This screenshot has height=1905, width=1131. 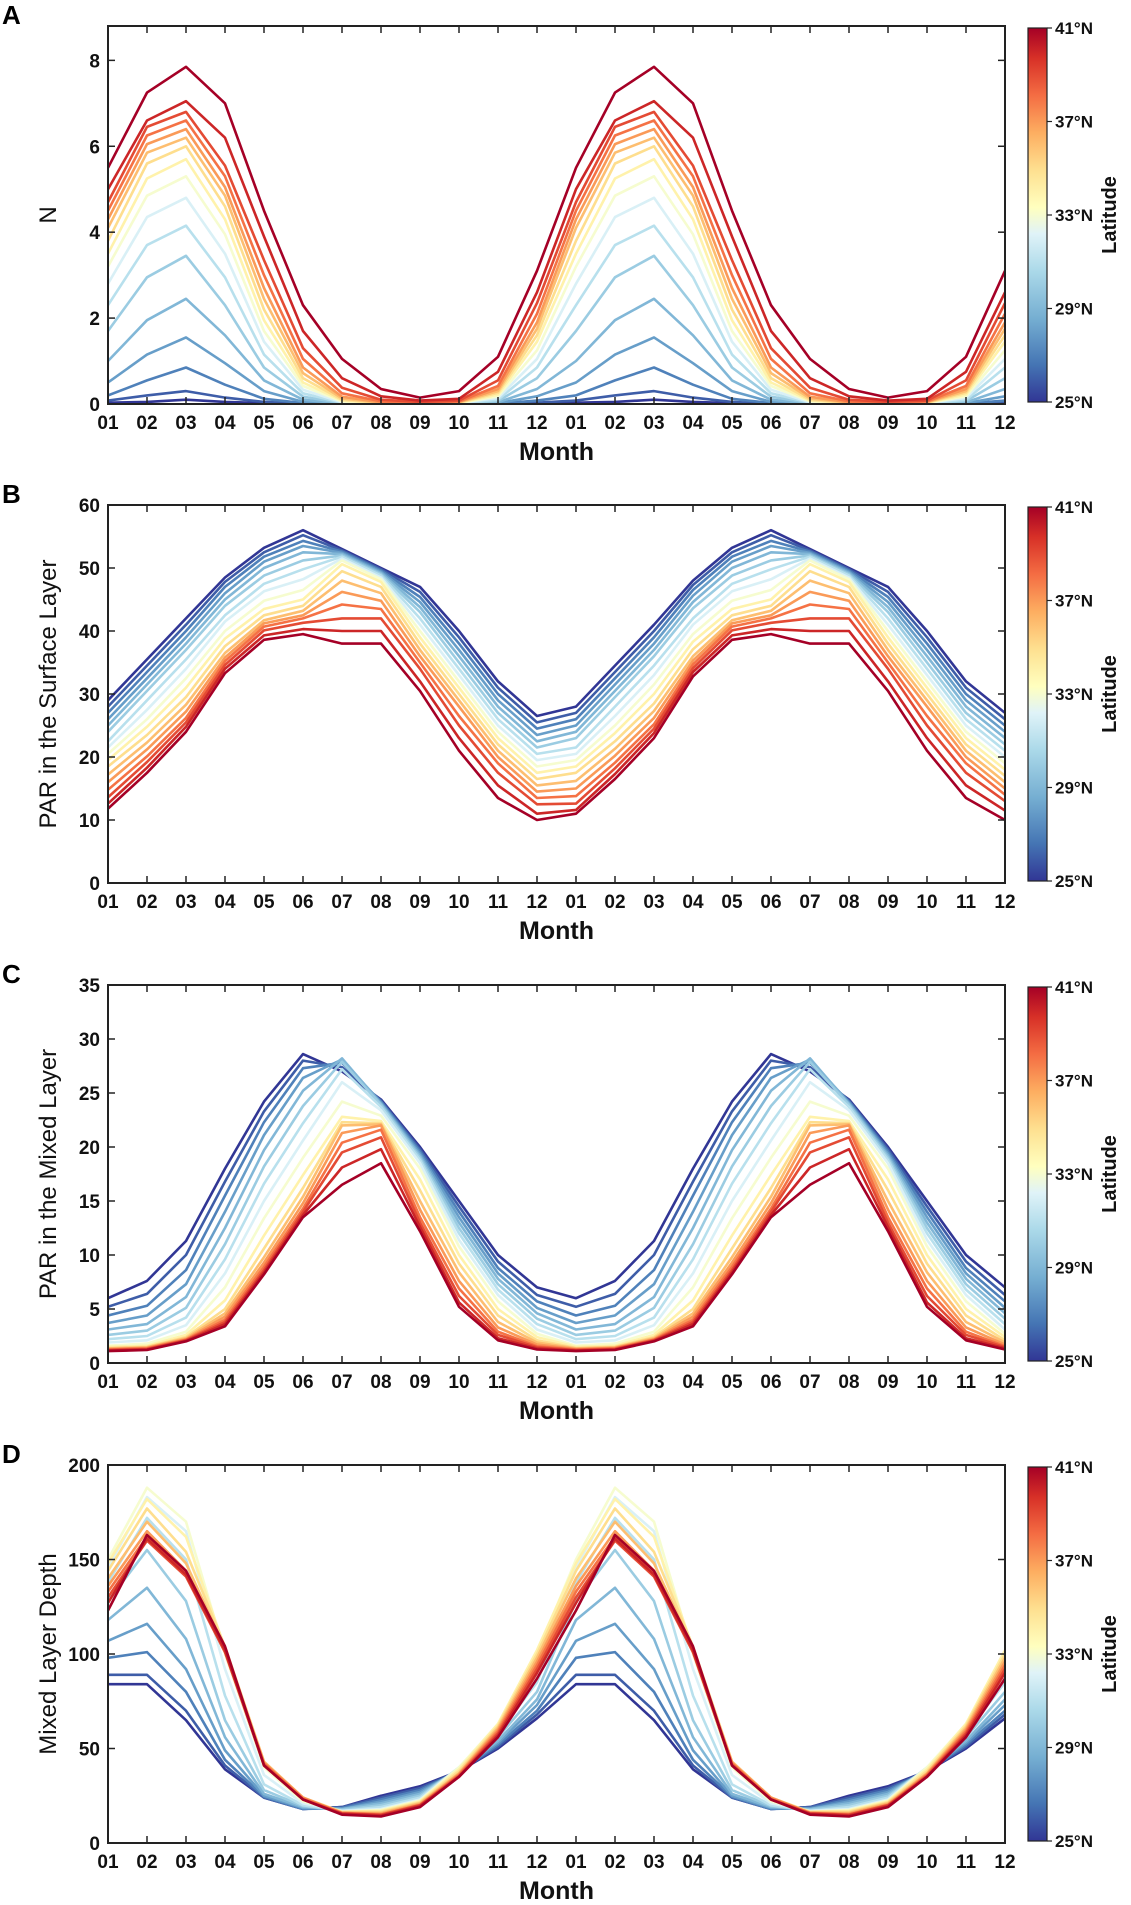 What do you see at coordinates (94, 147) in the screenshot?
I see `y-tick-label: 6` at bounding box center [94, 147].